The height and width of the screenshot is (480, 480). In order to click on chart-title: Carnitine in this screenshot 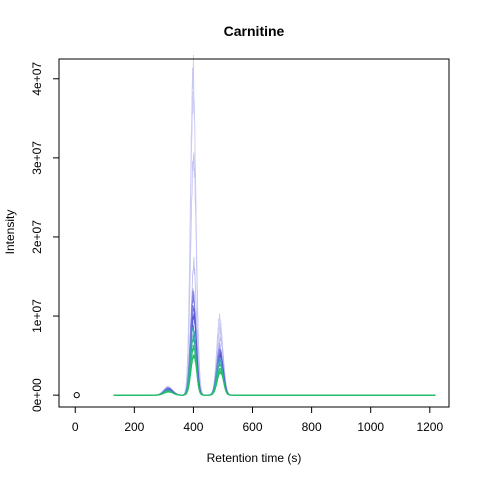, I will do `click(254, 31)`.